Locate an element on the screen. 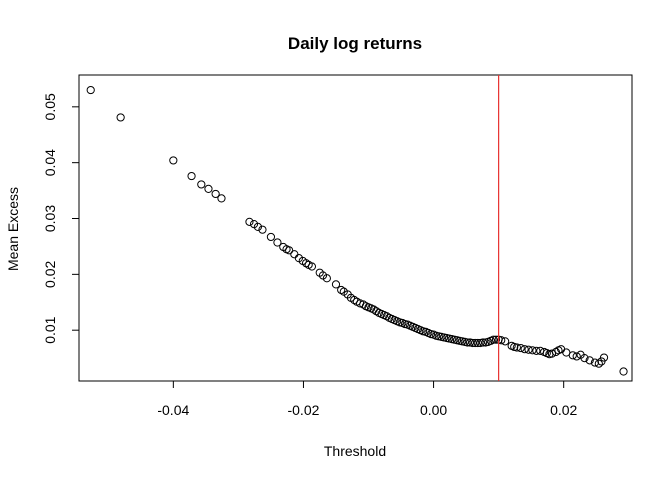 The height and width of the screenshot is (480, 672). y-tick-label: 0.03 is located at coordinates (50, 218).